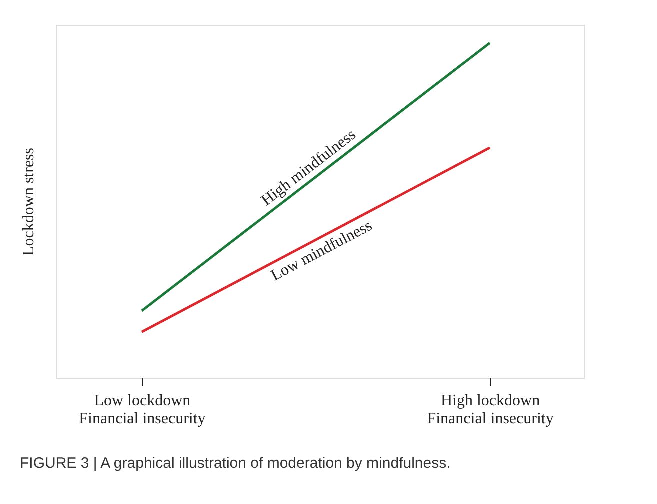 The height and width of the screenshot is (504, 657). I want to click on x-tick-label: Low lockdown Financial insecurity, so click(142, 410).